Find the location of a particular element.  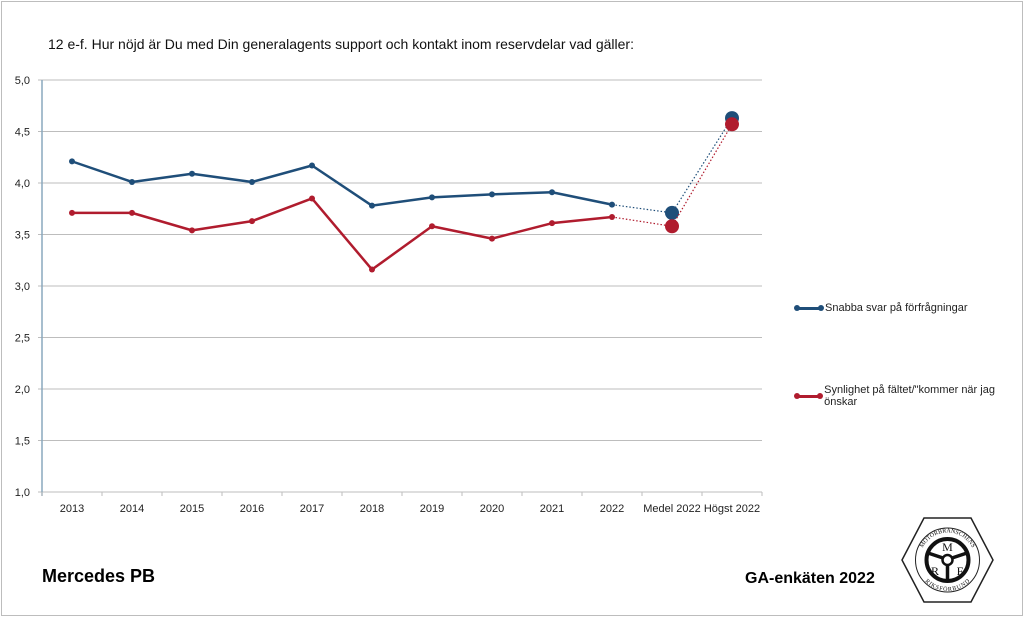

y-tick-label: 1,5 is located at coordinates (22, 442).